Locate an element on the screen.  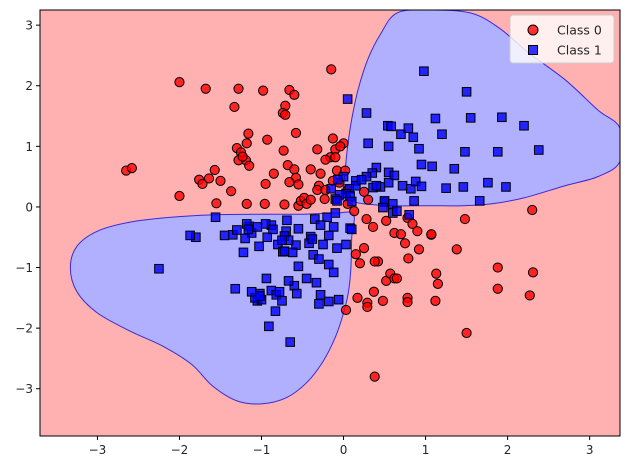
y-tick-label: 3 is located at coordinates (29, 26).